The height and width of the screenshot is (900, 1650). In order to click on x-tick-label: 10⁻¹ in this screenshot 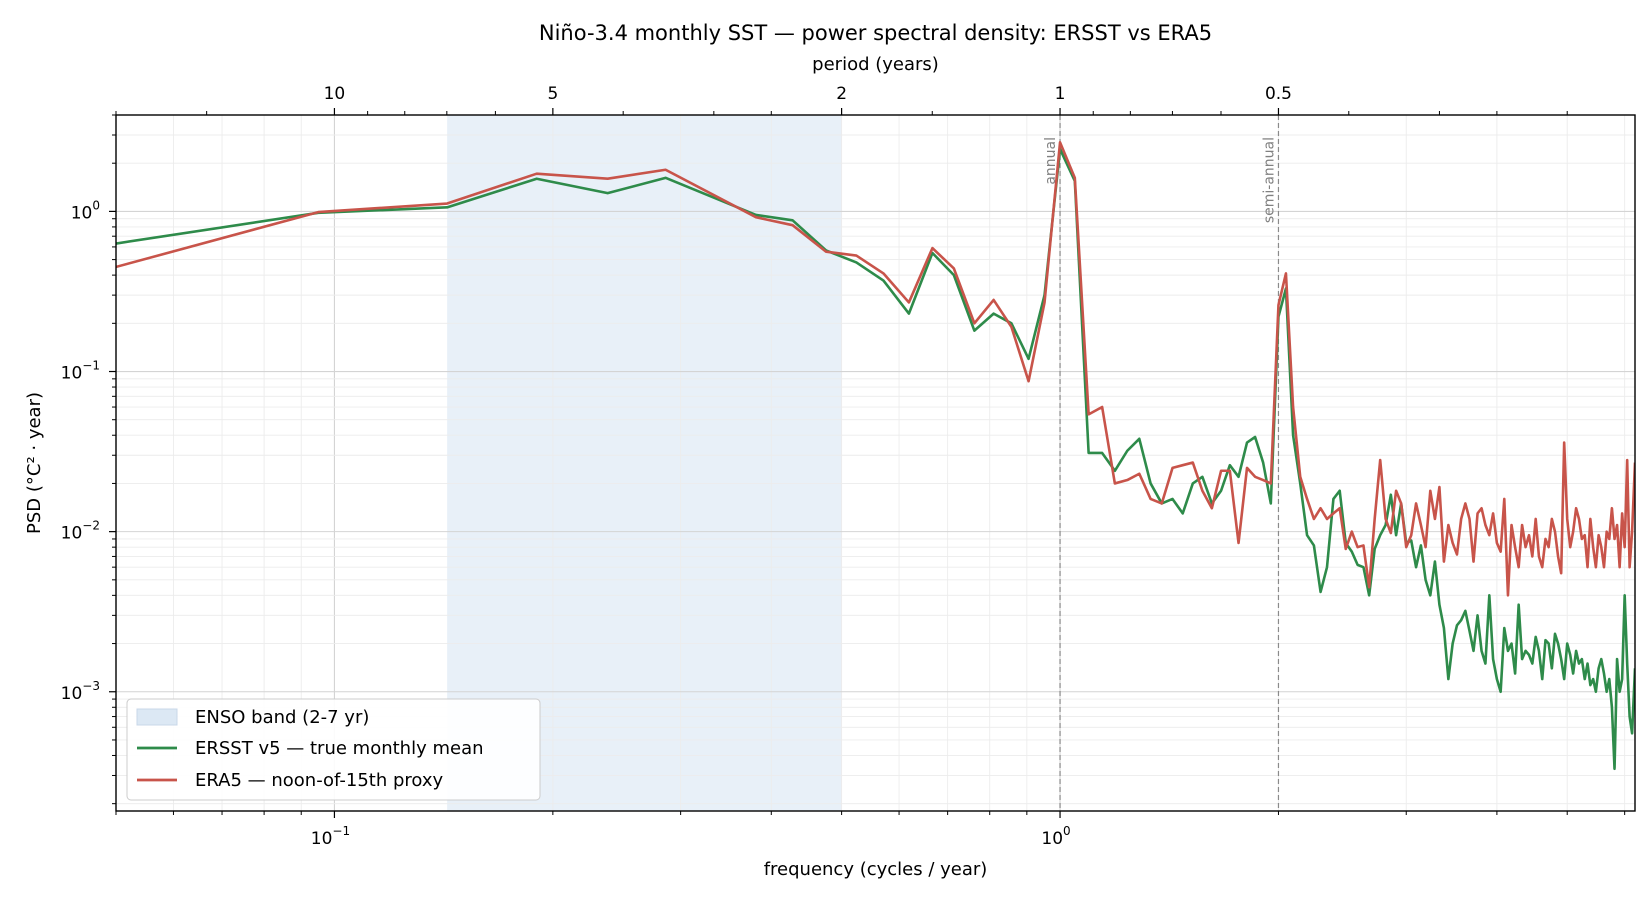, I will do `click(330, 836)`.